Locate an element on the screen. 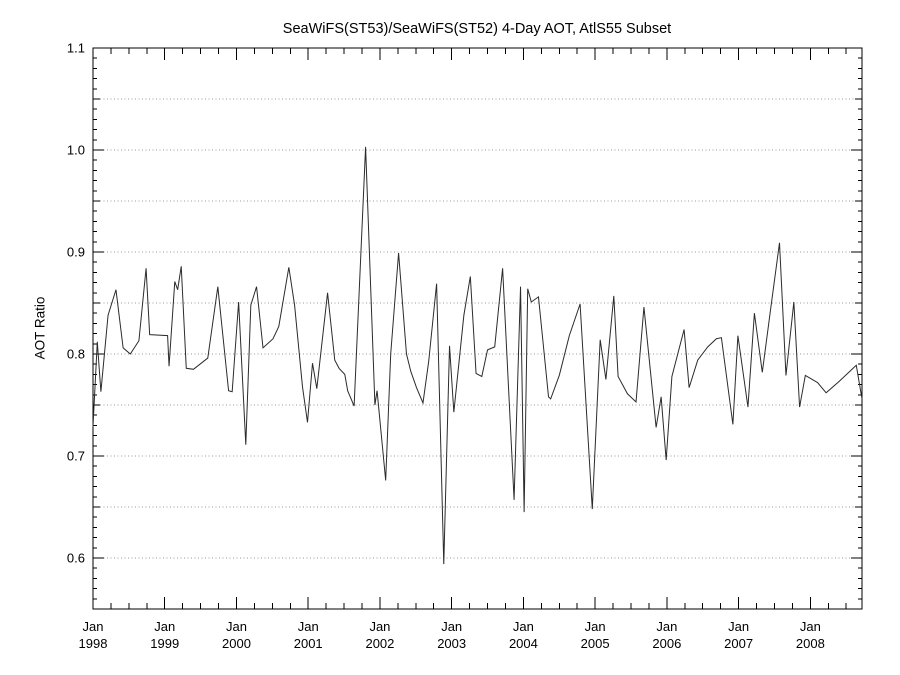 The image size is (900, 675). y-tick-label: 1.1 is located at coordinates (76, 48).